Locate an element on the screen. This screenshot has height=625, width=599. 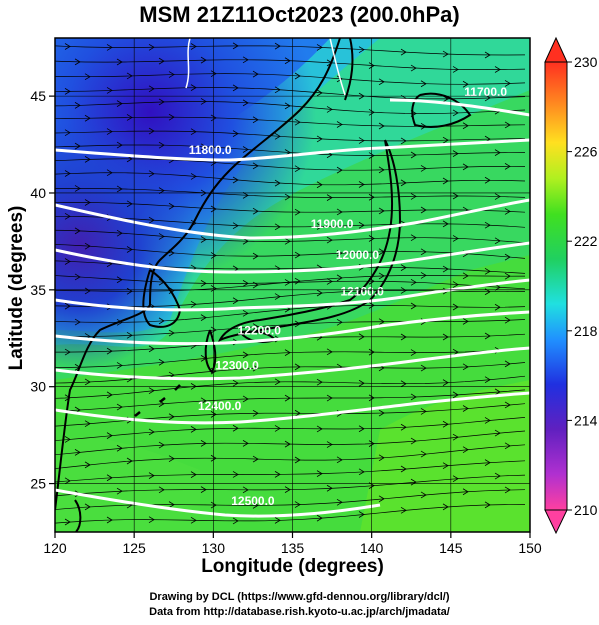
y-tick-label: 45 is located at coordinates (38, 96).